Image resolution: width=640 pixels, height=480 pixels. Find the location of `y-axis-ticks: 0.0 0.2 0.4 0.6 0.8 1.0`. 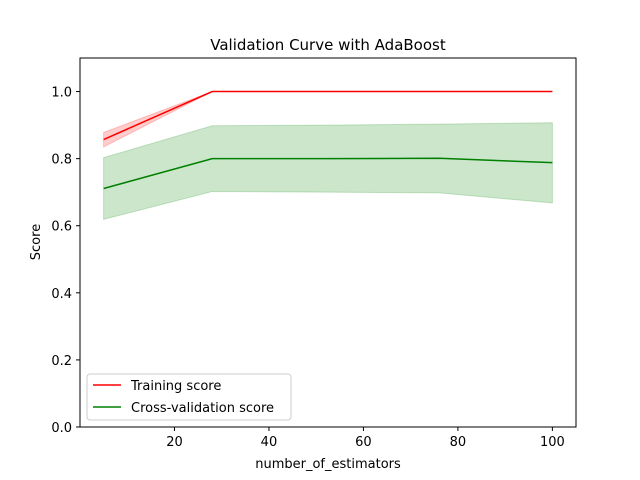

y-axis-ticks: 0.0 0.2 0.4 0.6 0.8 1.0 is located at coordinates (65, 261).